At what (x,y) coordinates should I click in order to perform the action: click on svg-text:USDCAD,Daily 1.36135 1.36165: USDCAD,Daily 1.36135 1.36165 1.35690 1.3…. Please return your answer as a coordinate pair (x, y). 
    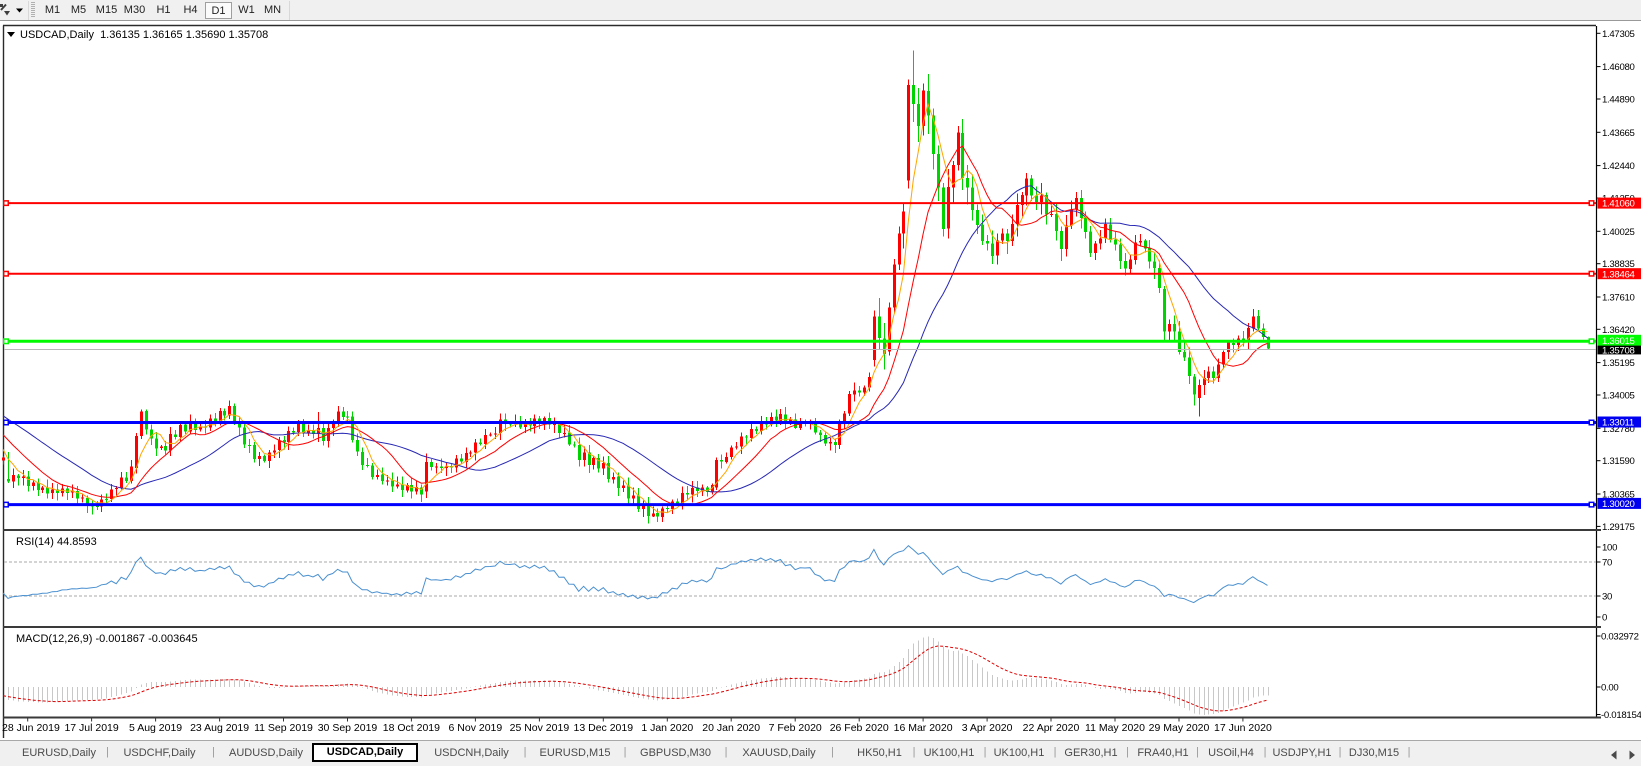
    Looking at the image, I should click on (144, 35).